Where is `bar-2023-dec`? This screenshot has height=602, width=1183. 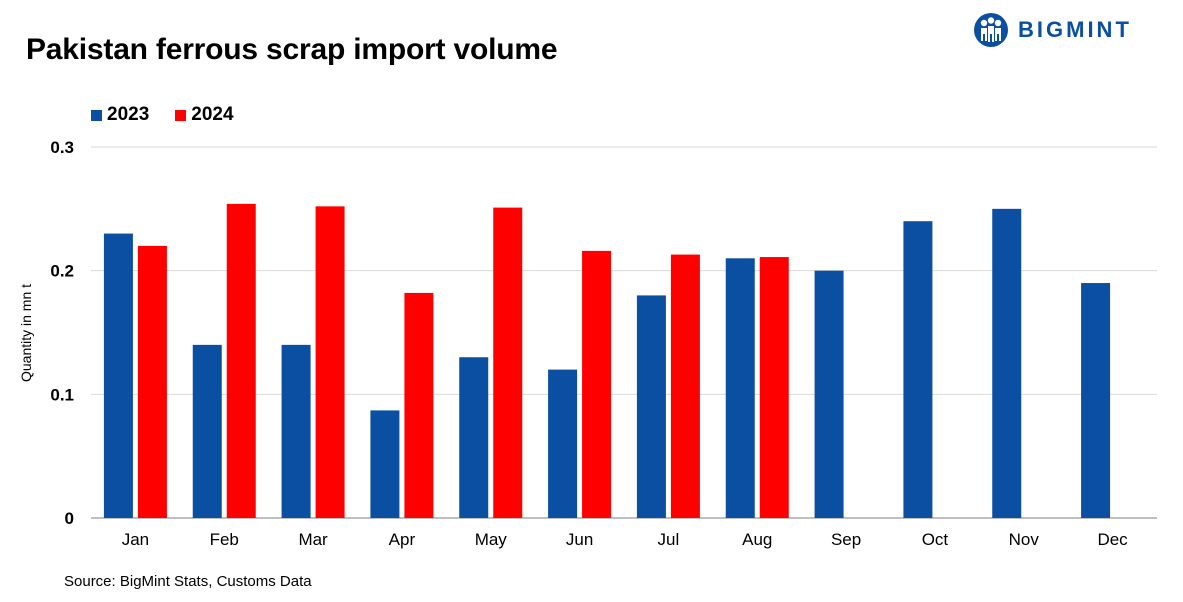
bar-2023-dec is located at coordinates (1096, 400).